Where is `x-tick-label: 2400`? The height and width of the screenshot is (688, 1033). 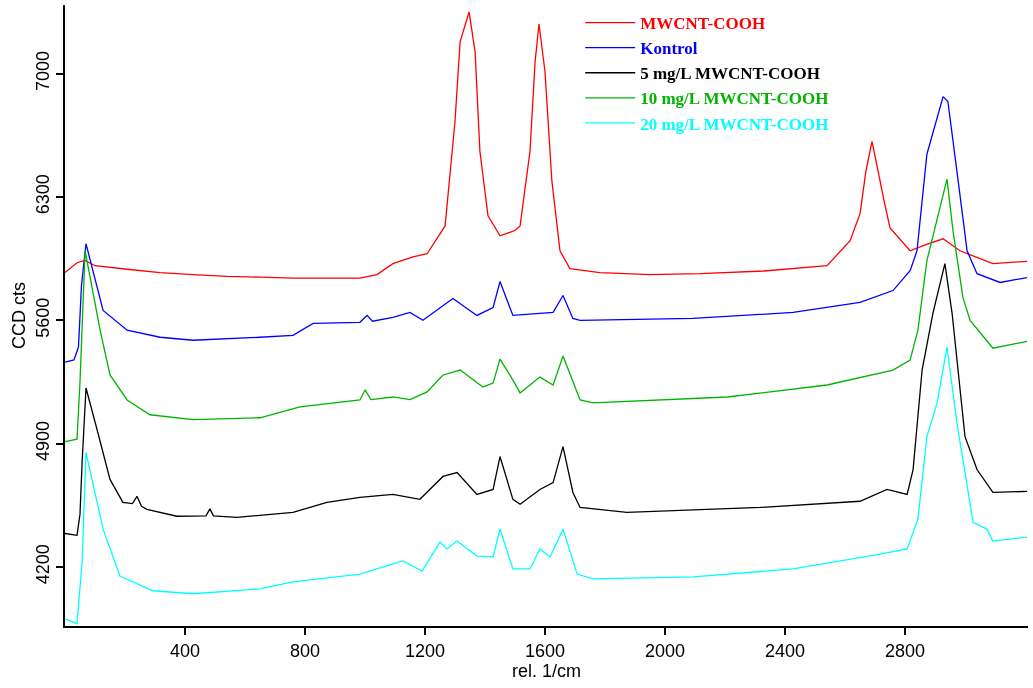
x-tick-label: 2400 is located at coordinates (785, 650).